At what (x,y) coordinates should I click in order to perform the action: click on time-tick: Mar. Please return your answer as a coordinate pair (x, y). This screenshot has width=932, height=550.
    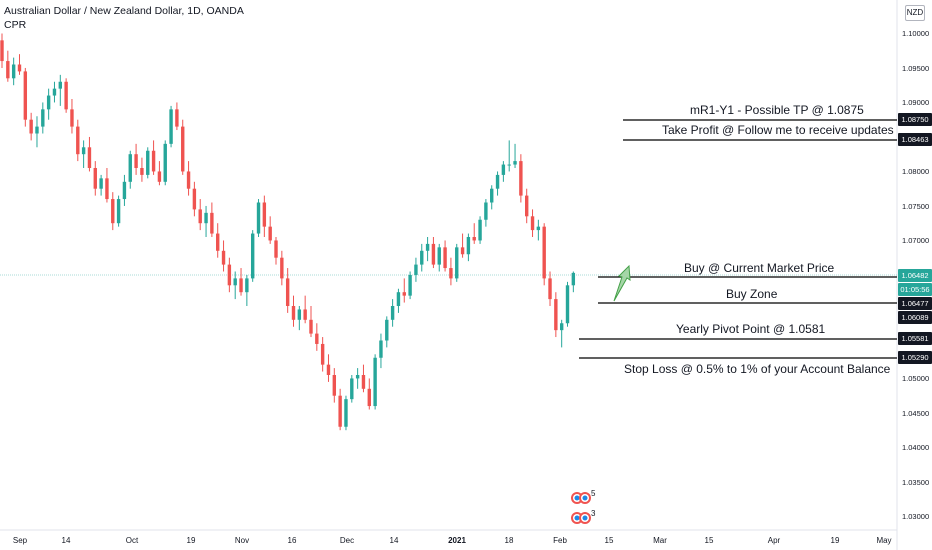
    Looking at the image, I should click on (660, 540).